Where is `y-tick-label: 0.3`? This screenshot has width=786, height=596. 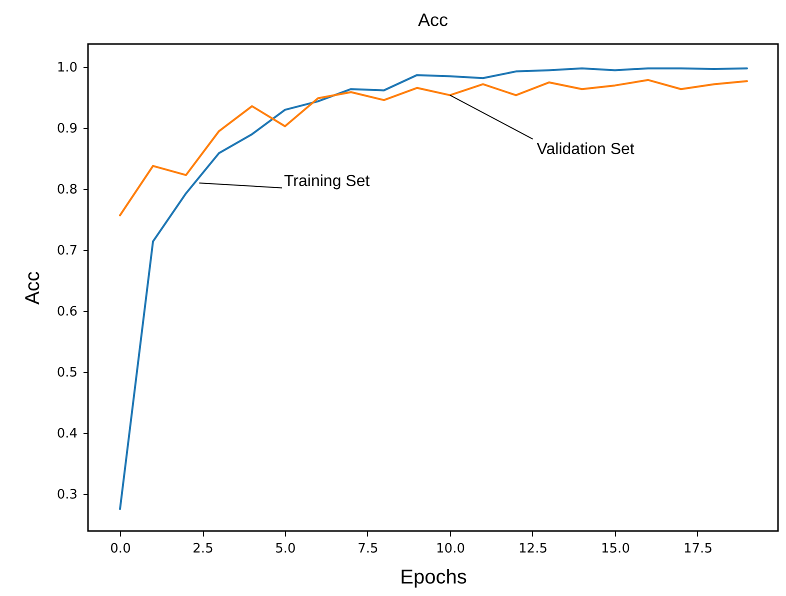 y-tick-label: 0.3 is located at coordinates (67, 494).